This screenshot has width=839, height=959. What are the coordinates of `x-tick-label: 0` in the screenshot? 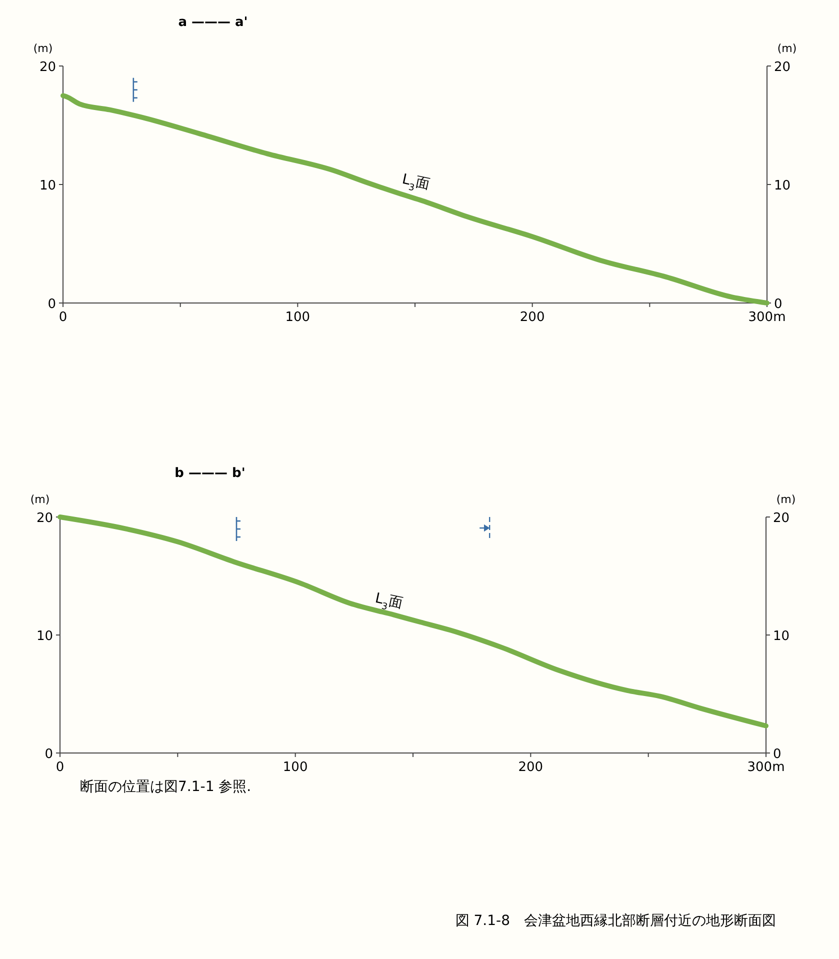 It's located at (63, 317).